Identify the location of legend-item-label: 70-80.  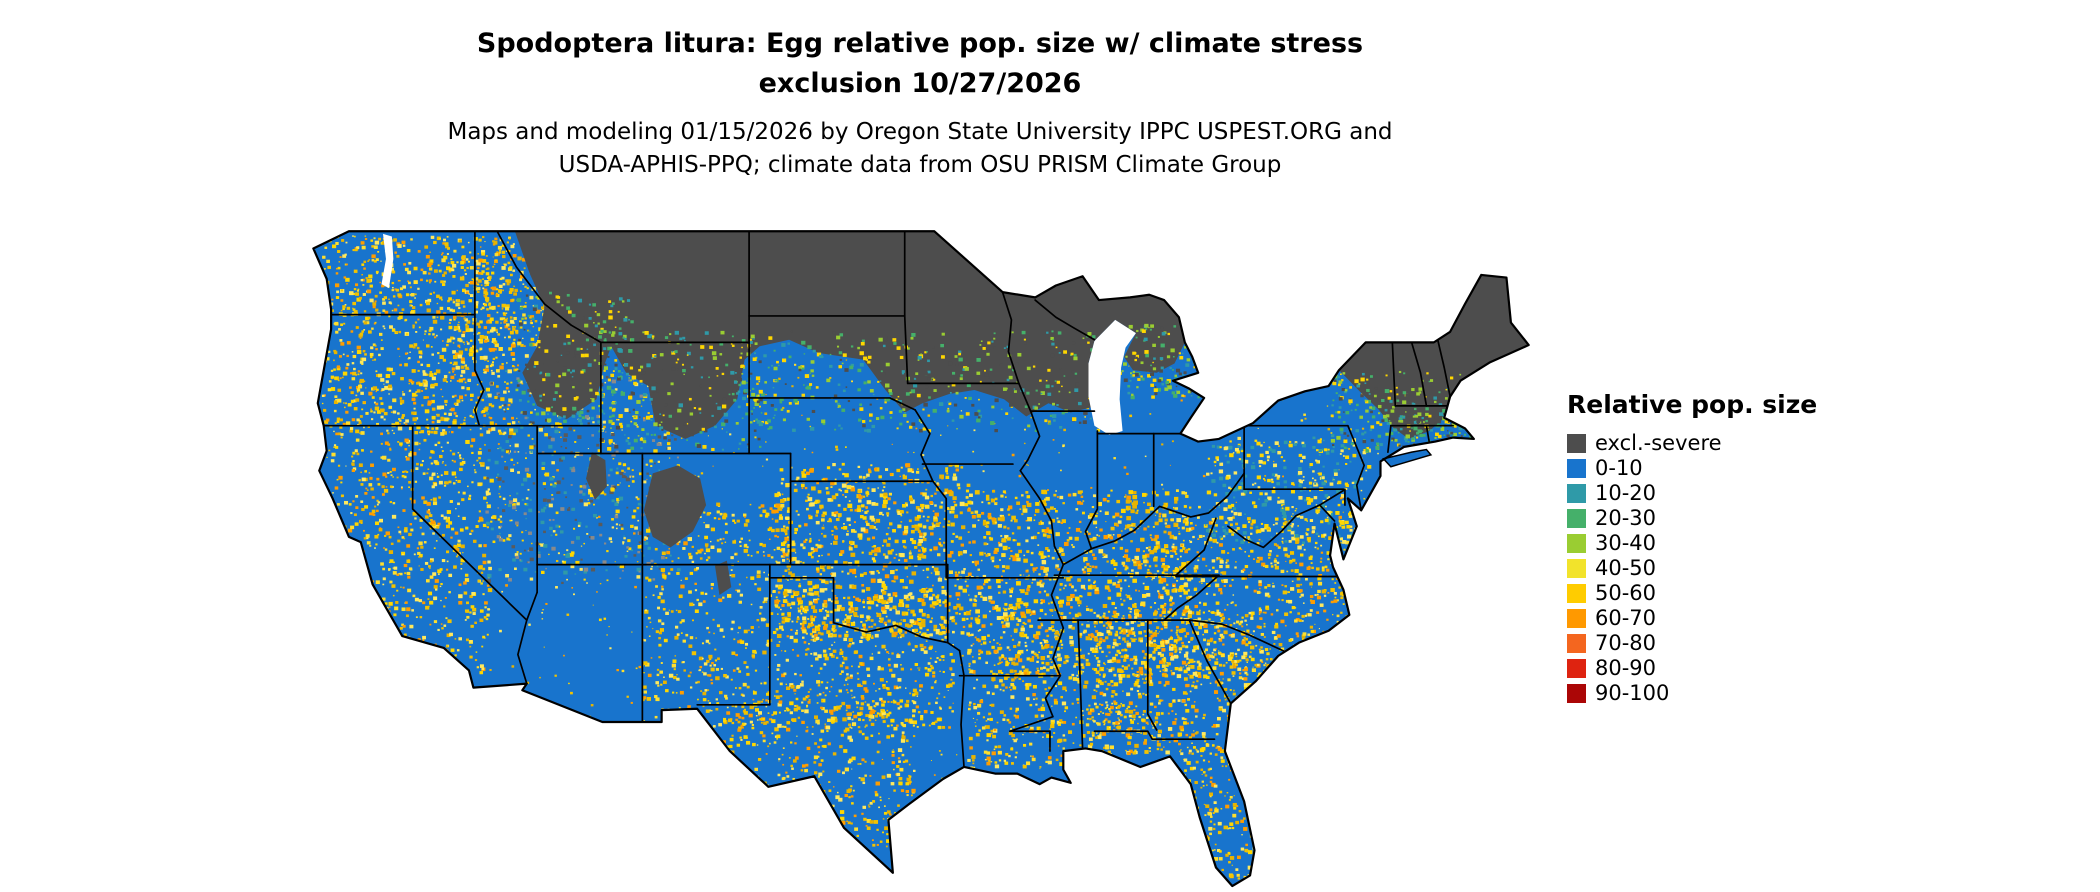
(1626, 643).